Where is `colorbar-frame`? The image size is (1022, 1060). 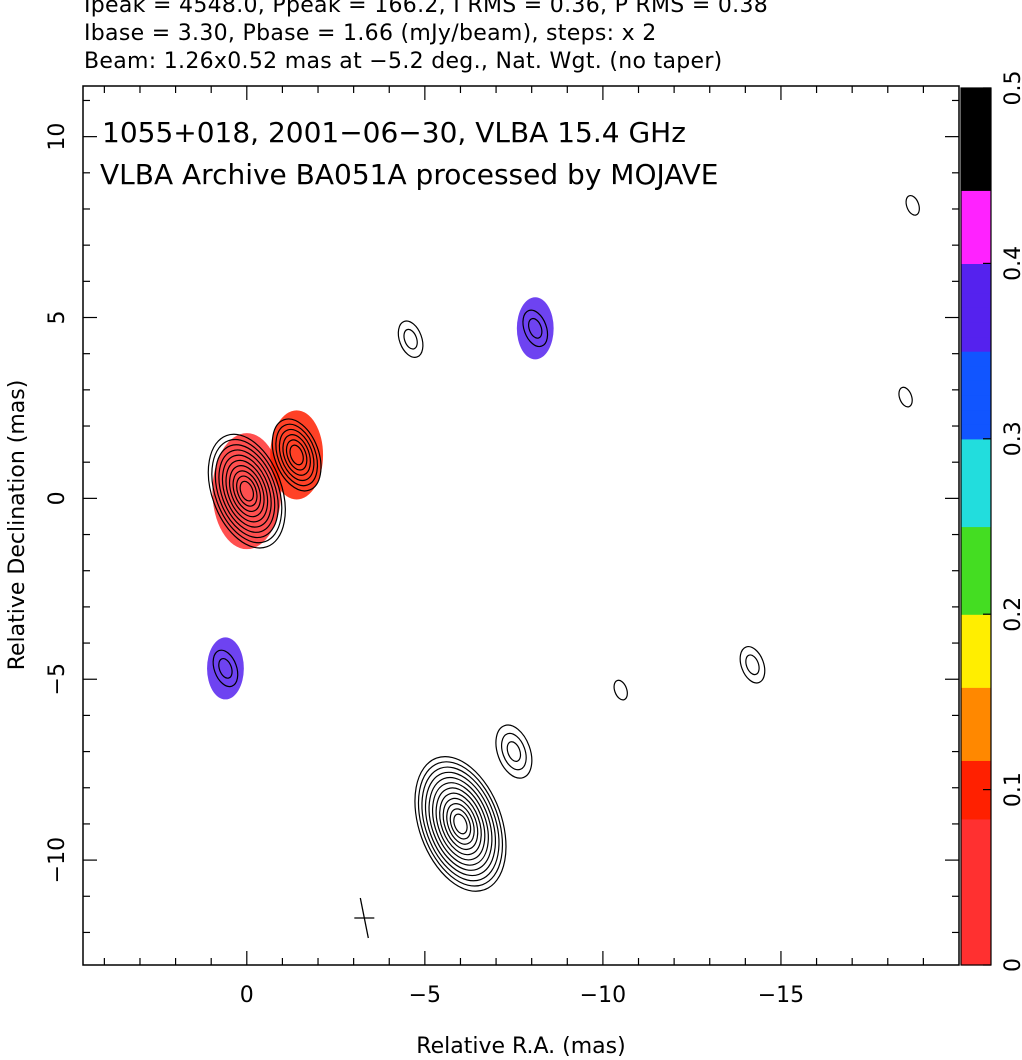
colorbar-frame is located at coordinates (976, 526).